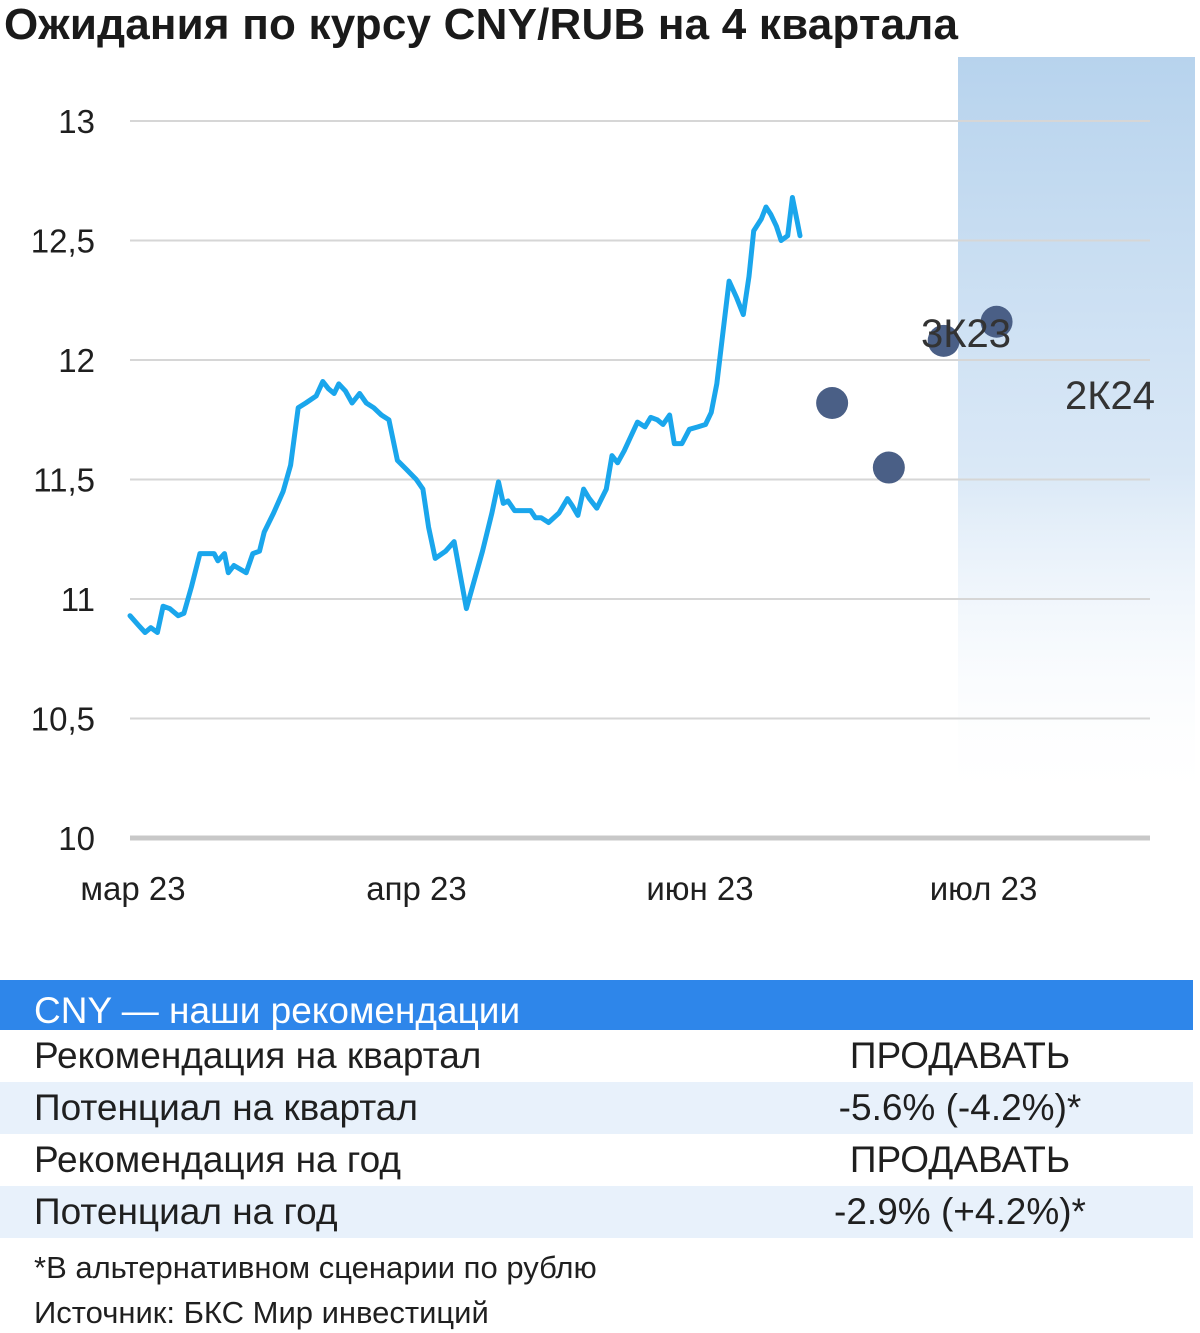 The height and width of the screenshot is (1333, 1200). I want to click on chart-title: Ожидания по курсу CNY/RUB на 4 квартала, so click(481, 24).